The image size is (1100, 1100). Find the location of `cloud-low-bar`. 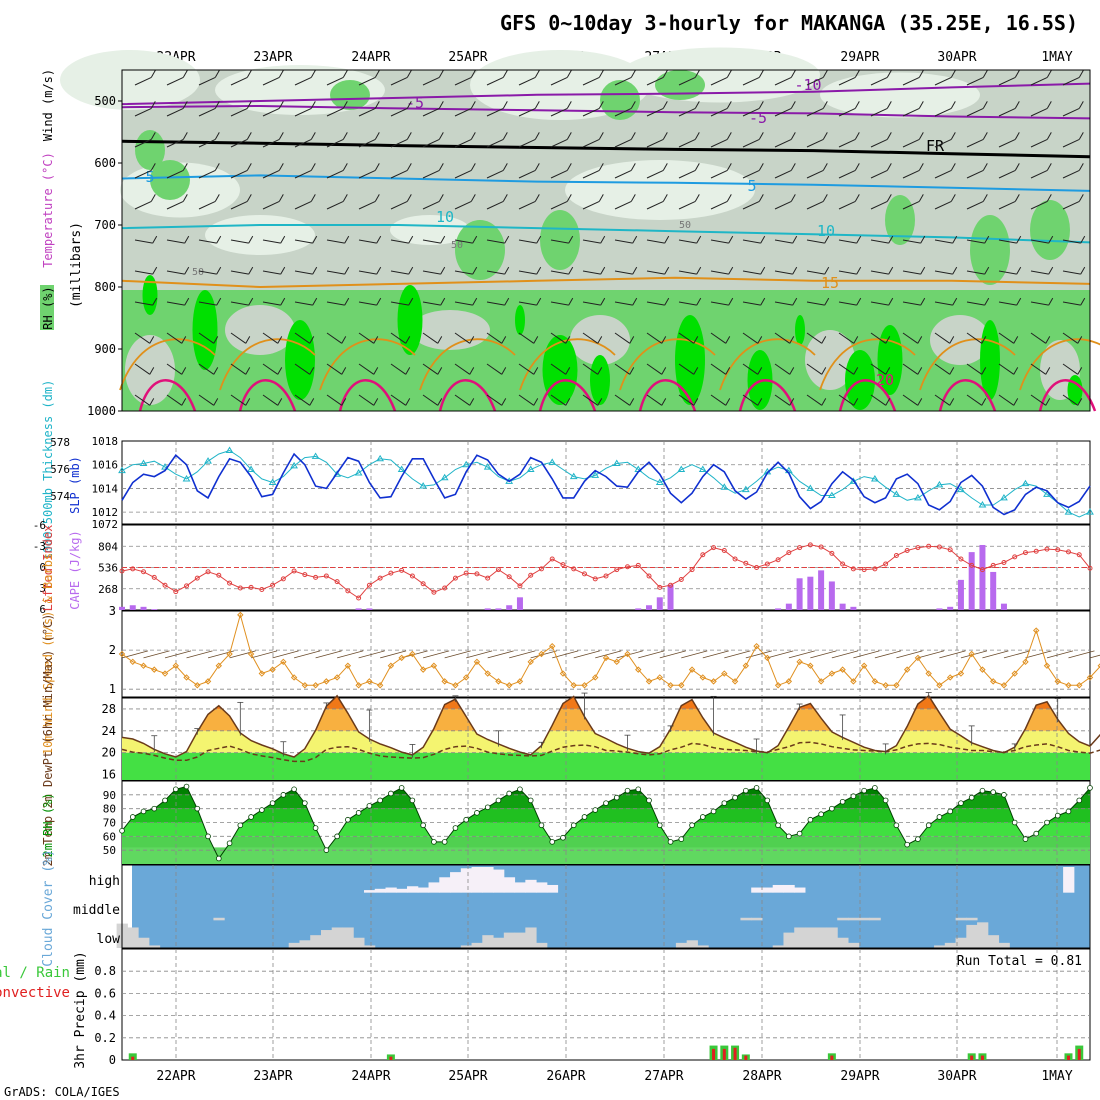

cloud-low-bar is located at coordinates (940, 946).